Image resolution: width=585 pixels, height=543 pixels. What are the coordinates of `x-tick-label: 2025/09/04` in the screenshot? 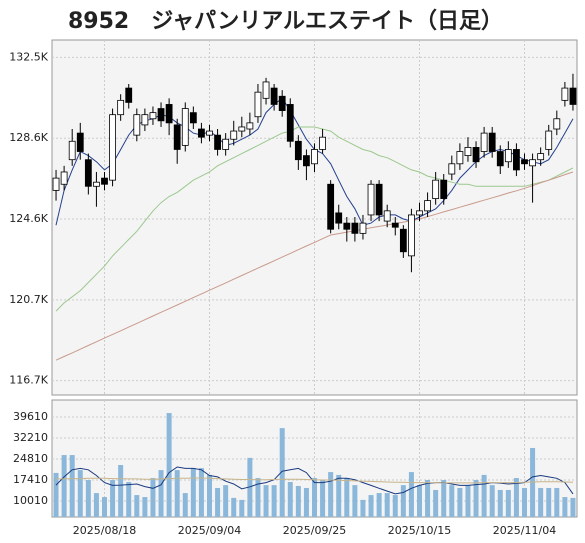 It's located at (209, 530).